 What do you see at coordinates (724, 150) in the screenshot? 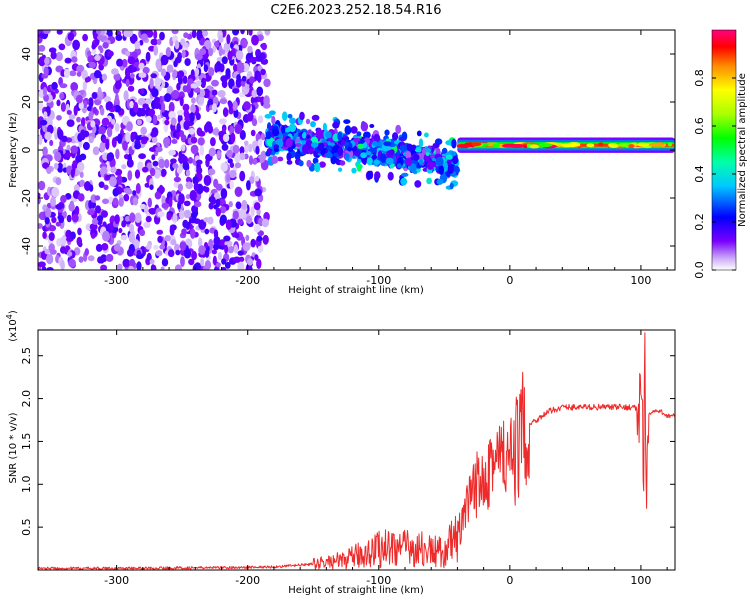
I see `colorbar-gradient` at bounding box center [724, 150].